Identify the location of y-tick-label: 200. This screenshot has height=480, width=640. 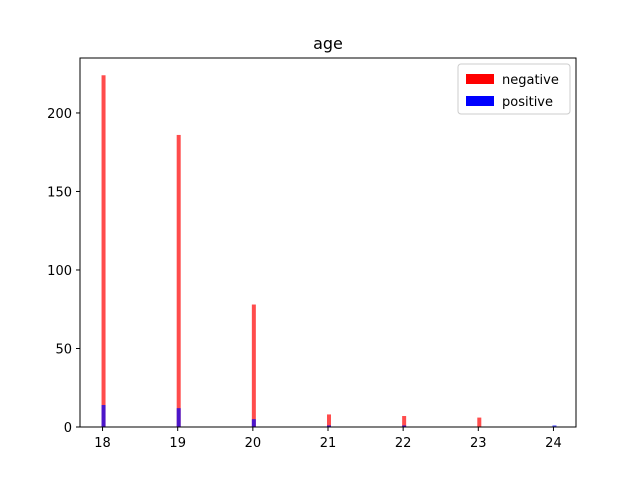
(59, 114).